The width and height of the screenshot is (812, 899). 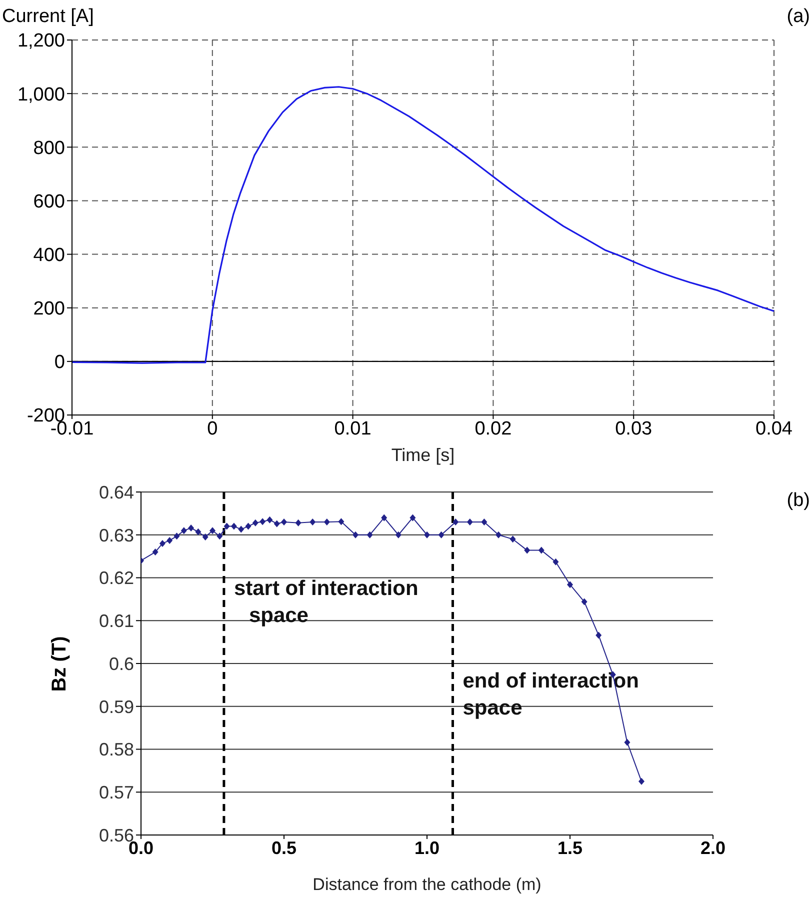 I want to click on y-axis-title: Current [A], so click(x=48, y=17).